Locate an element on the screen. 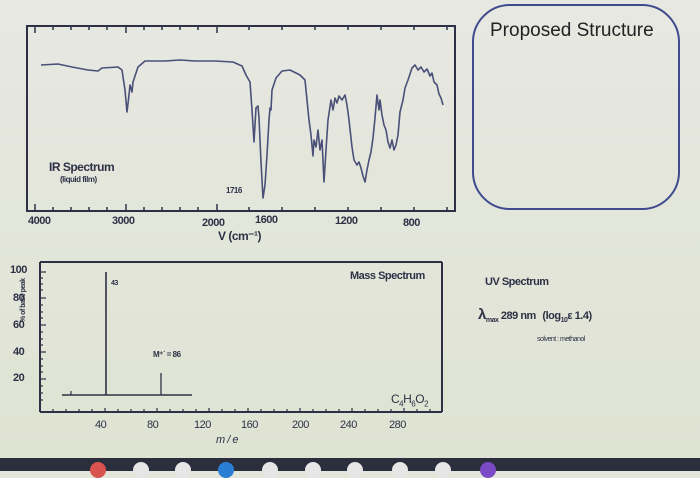 The width and height of the screenshot is (700, 478). uv-epsilon-value: ε 1.4) is located at coordinates (579, 316).